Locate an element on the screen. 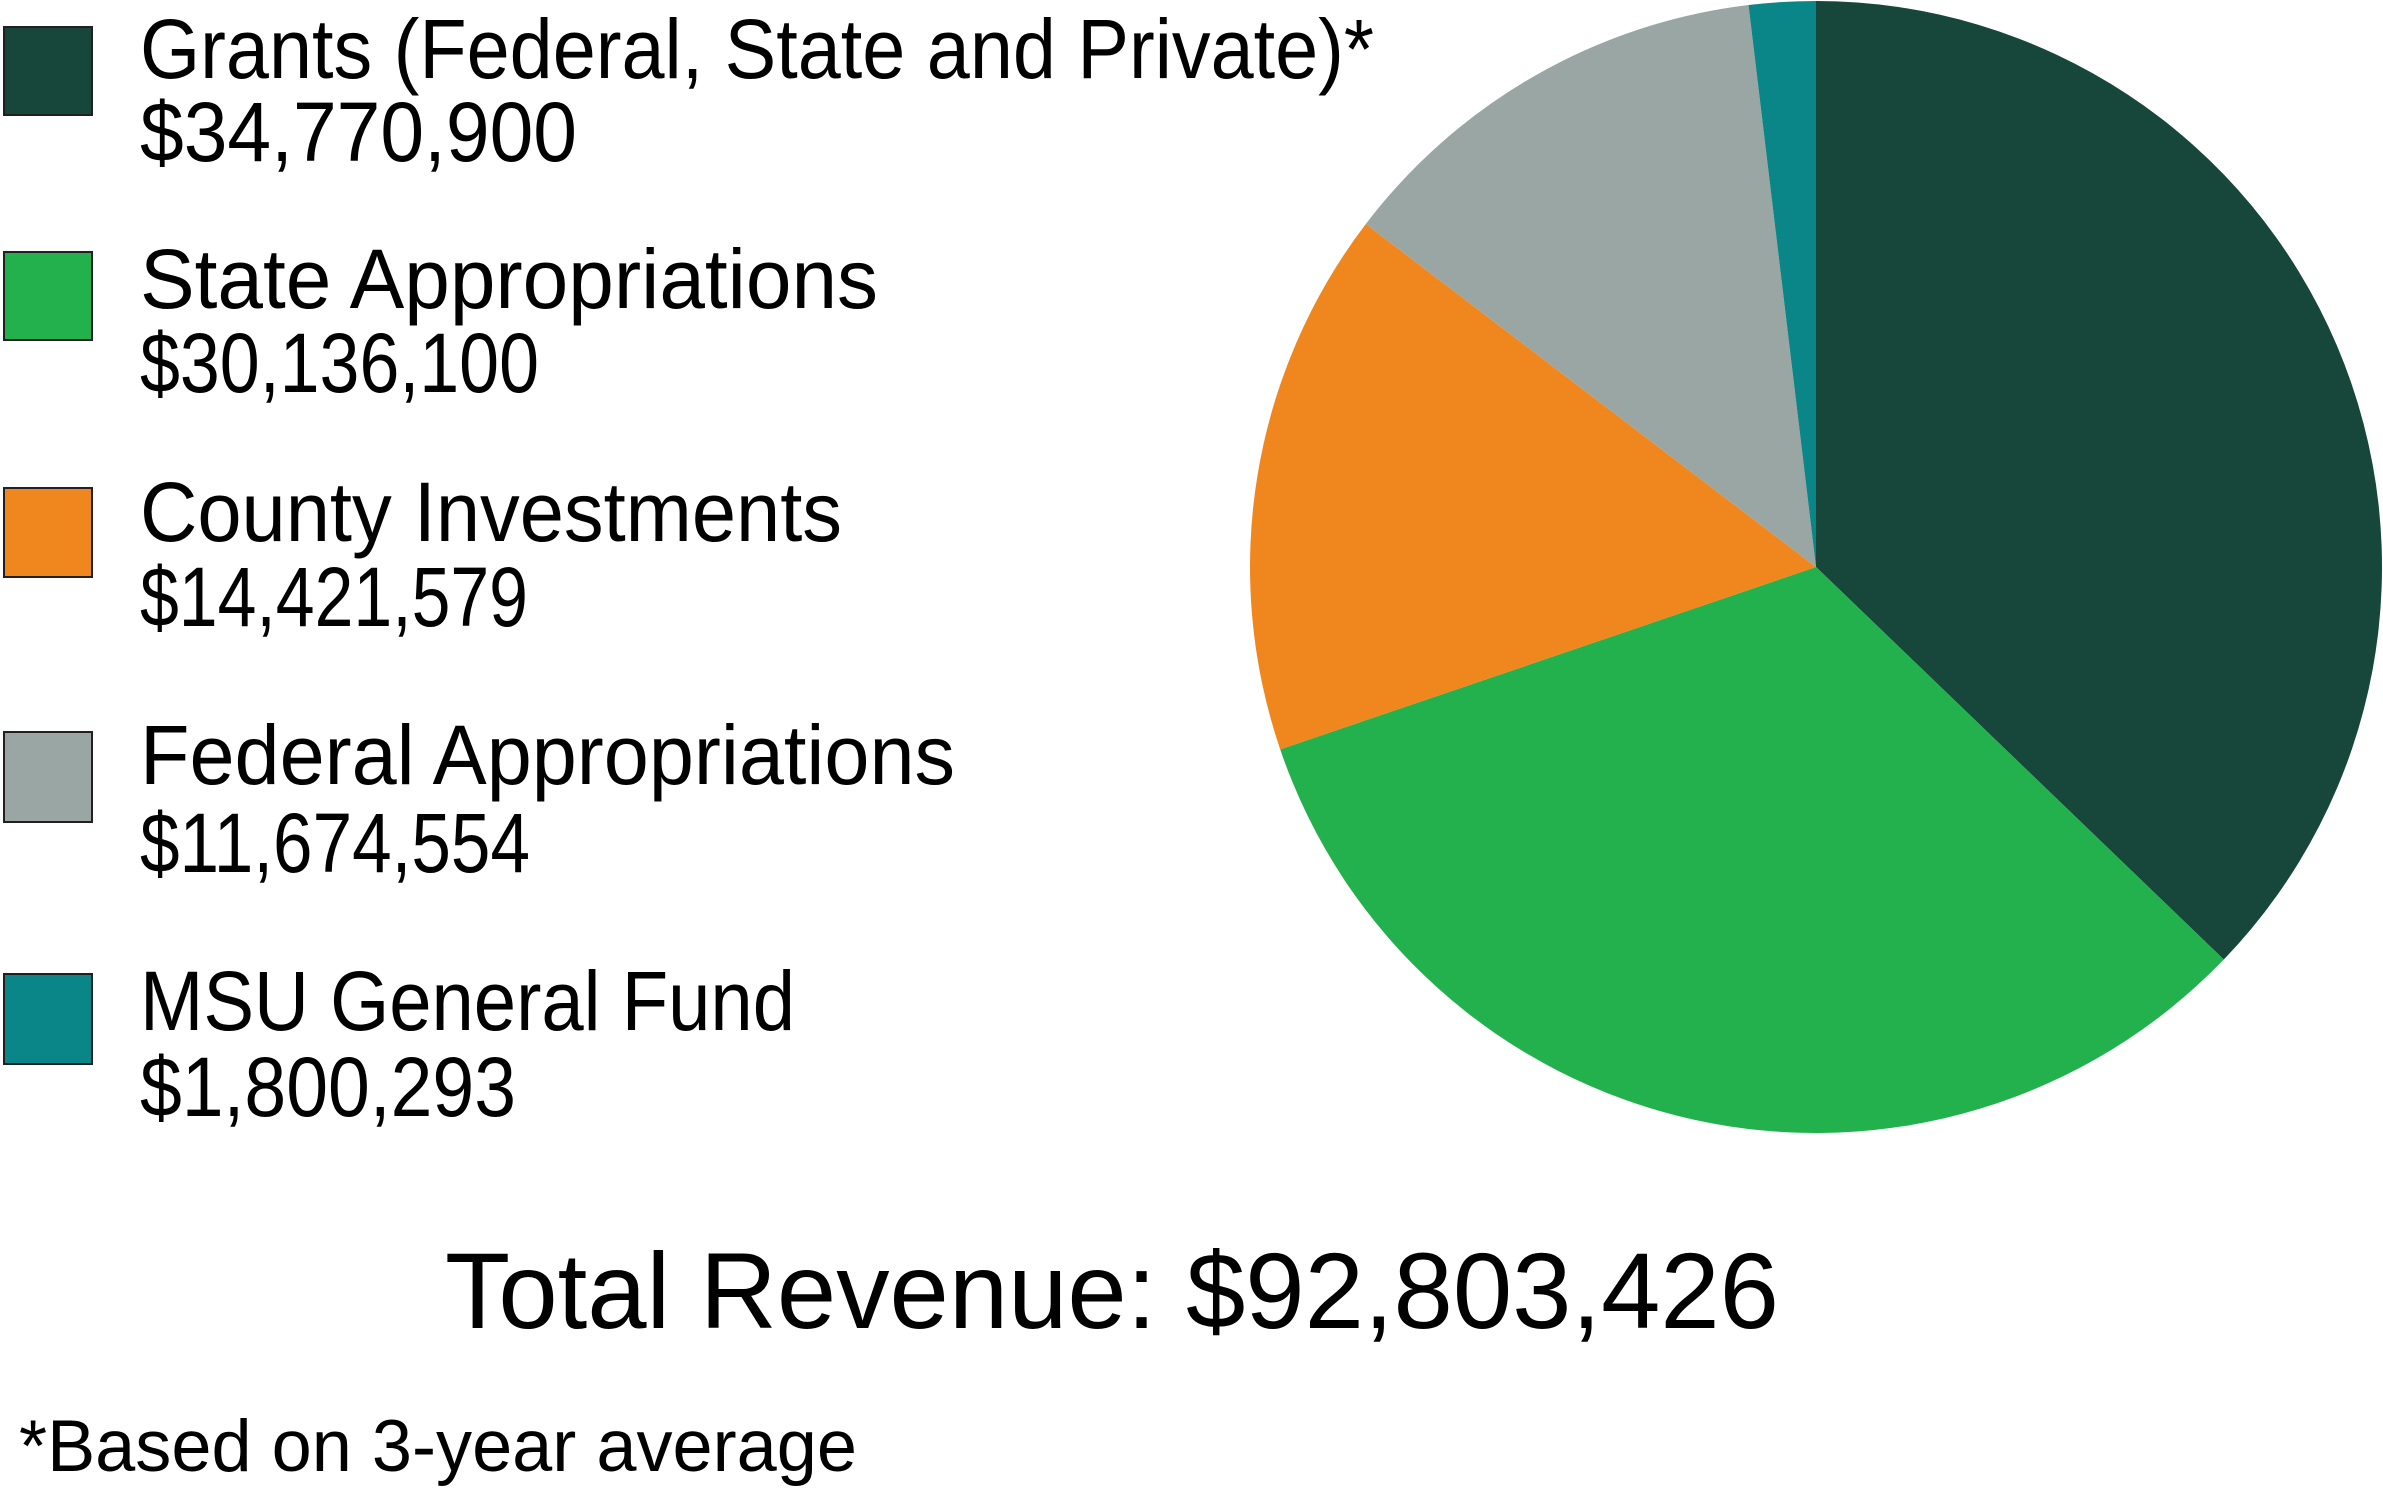 The image size is (2383, 1490). svg-text: State Appropriations is located at coordinates (509, 279).